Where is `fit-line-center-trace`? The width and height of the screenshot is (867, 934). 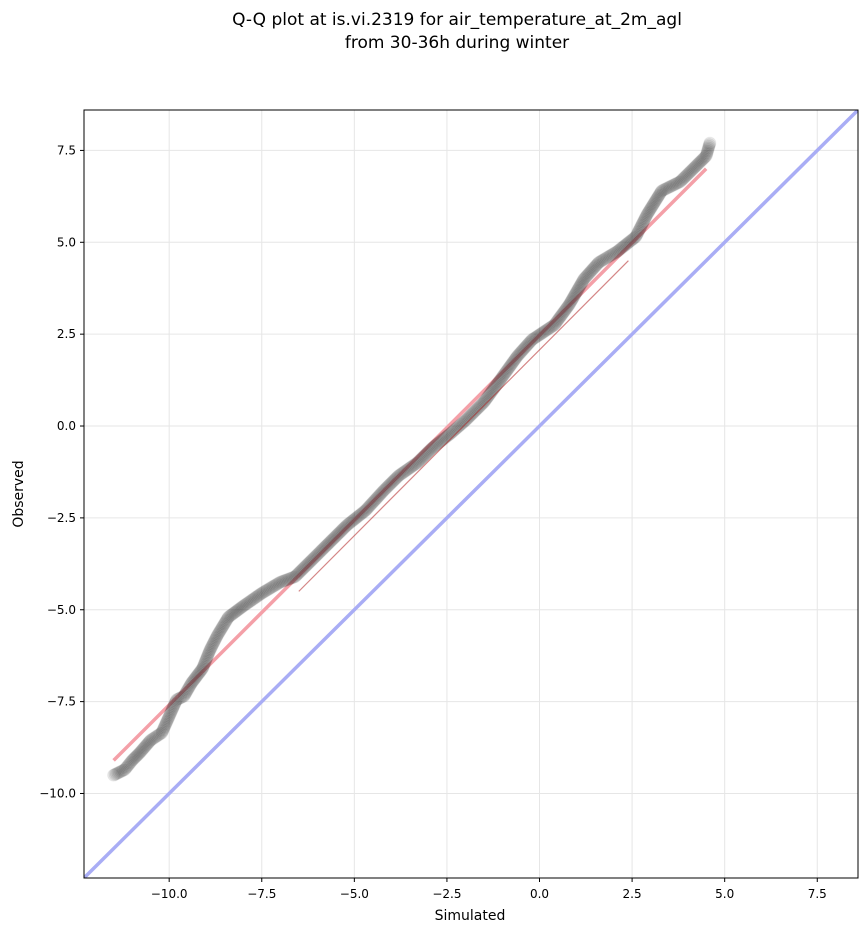 fit-line-center-trace is located at coordinates (463, 426).